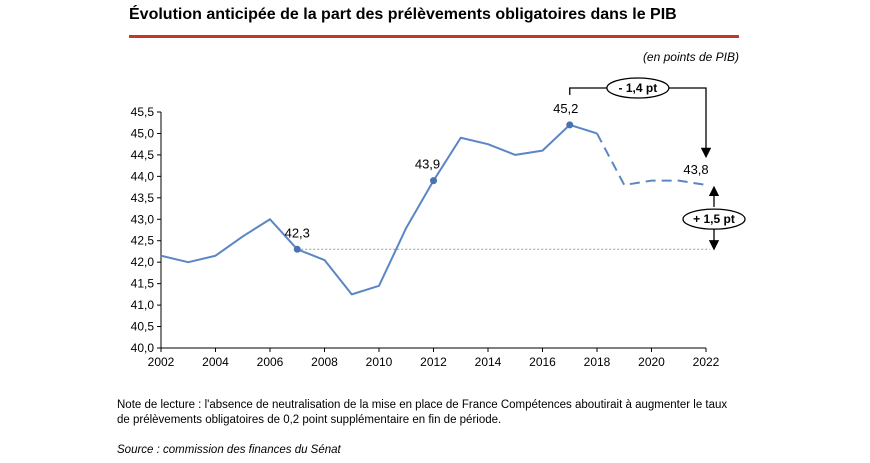 Image resolution: width=870 pixels, height=463 pixels. I want to click on data-point-label: 43,8, so click(695, 169).